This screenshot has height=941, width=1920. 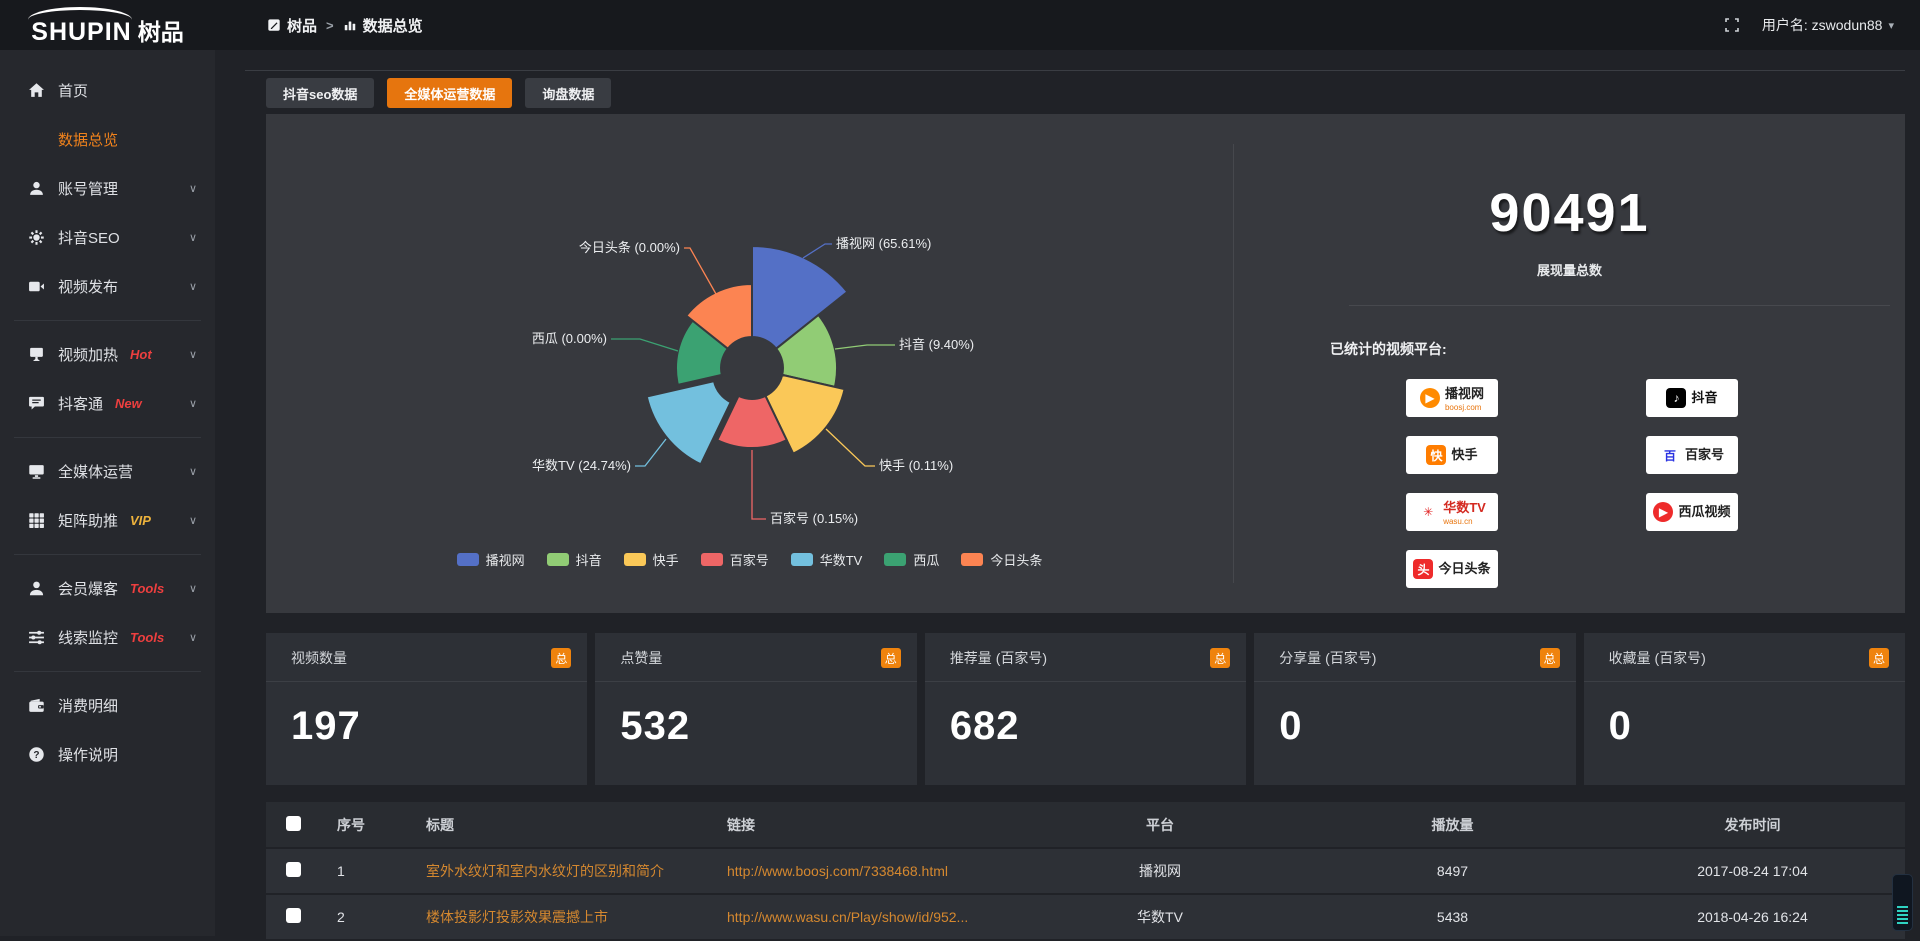 I want to click on stat-card-header: 点赞量 总, so click(x=755, y=657).